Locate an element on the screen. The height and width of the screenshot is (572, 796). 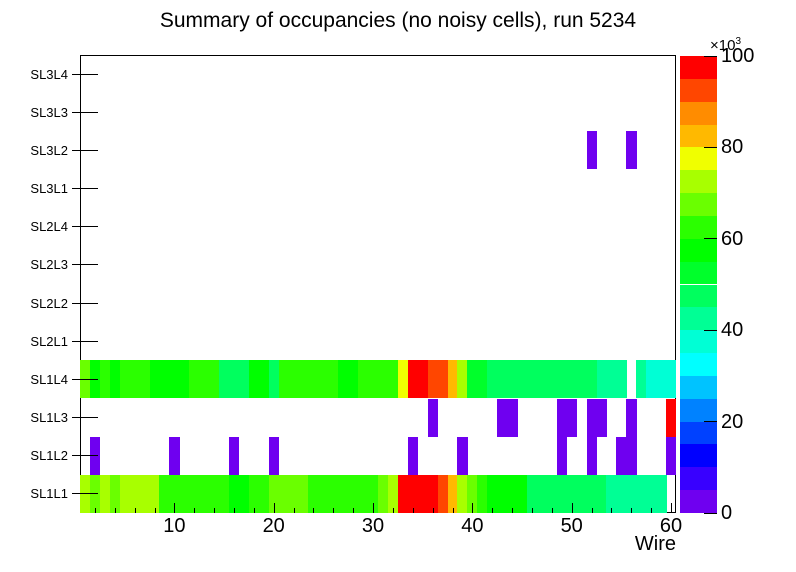
colorbar is located at coordinates (698, 284).